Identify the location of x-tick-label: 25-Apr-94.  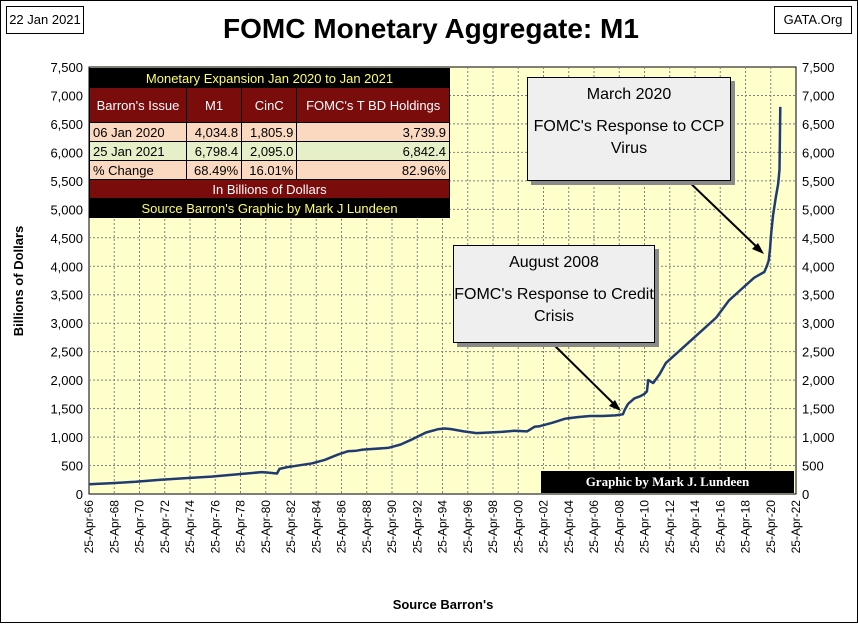
(443, 527).